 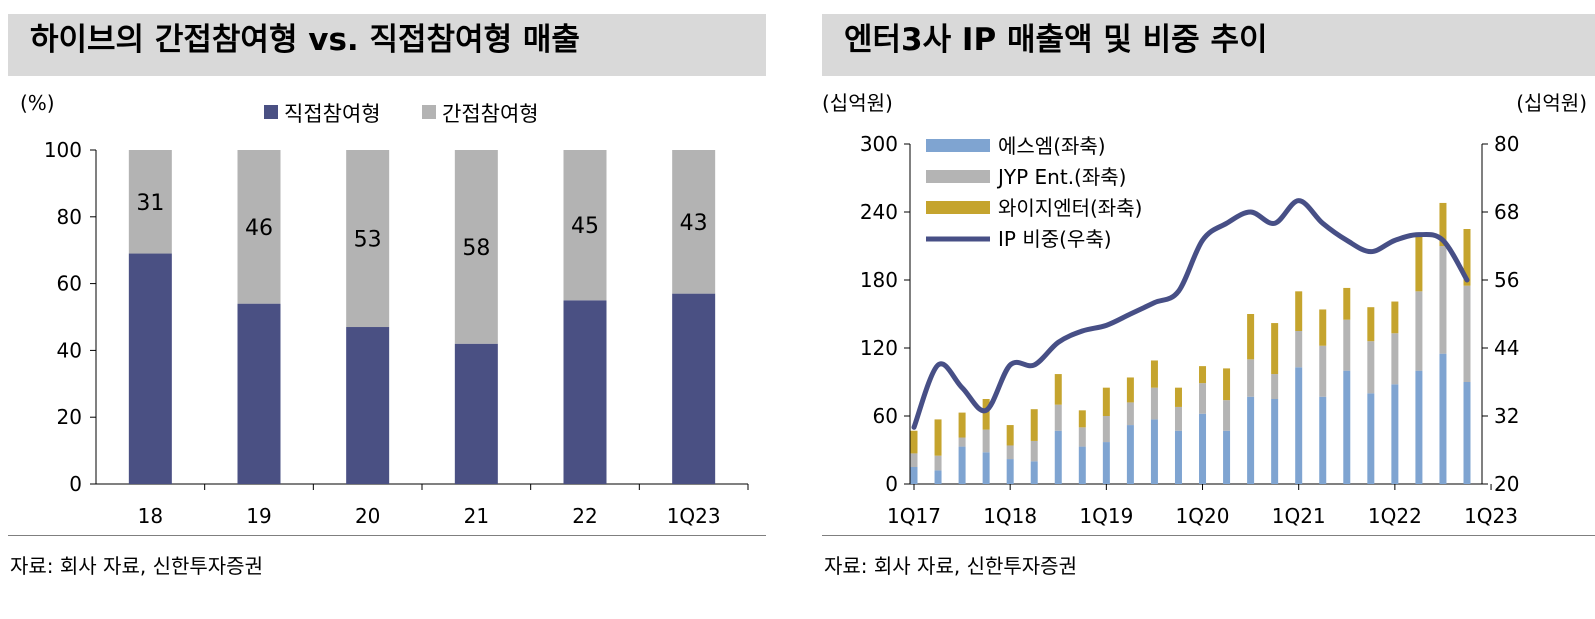 I want to click on left-y-tick-label: 60, so click(x=885, y=416).